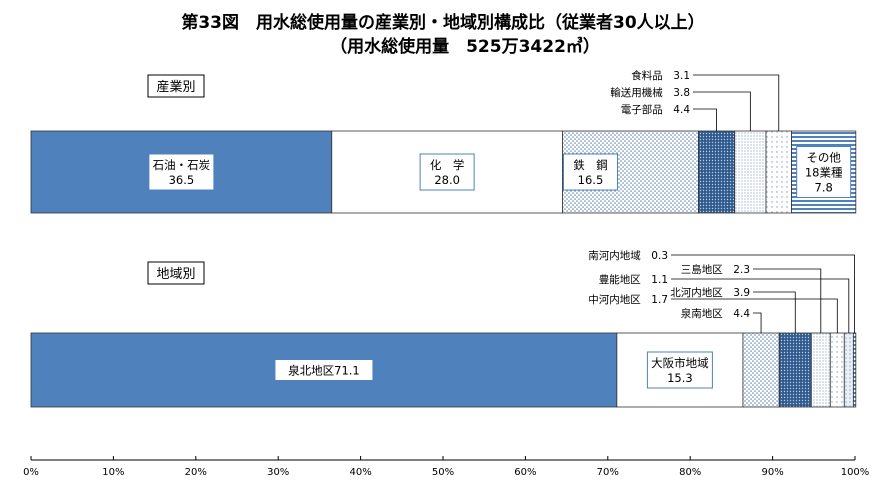 Image resolution: width=887 pixels, height=490 pixels. I want to click on industry-callout-1: 食料品 3.1, so click(660, 75).